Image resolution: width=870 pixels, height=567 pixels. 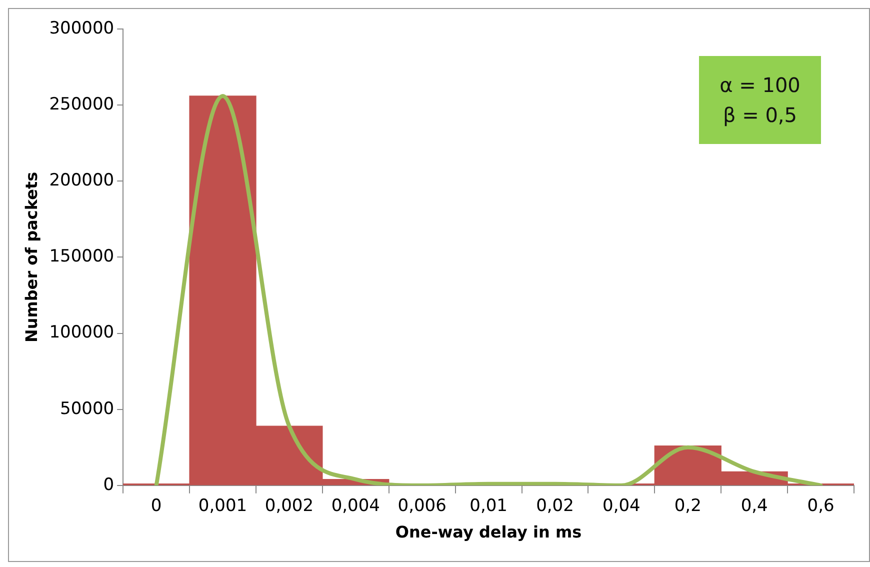 I want to click on y-axis-title: Number of packets, so click(x=31, y=257).